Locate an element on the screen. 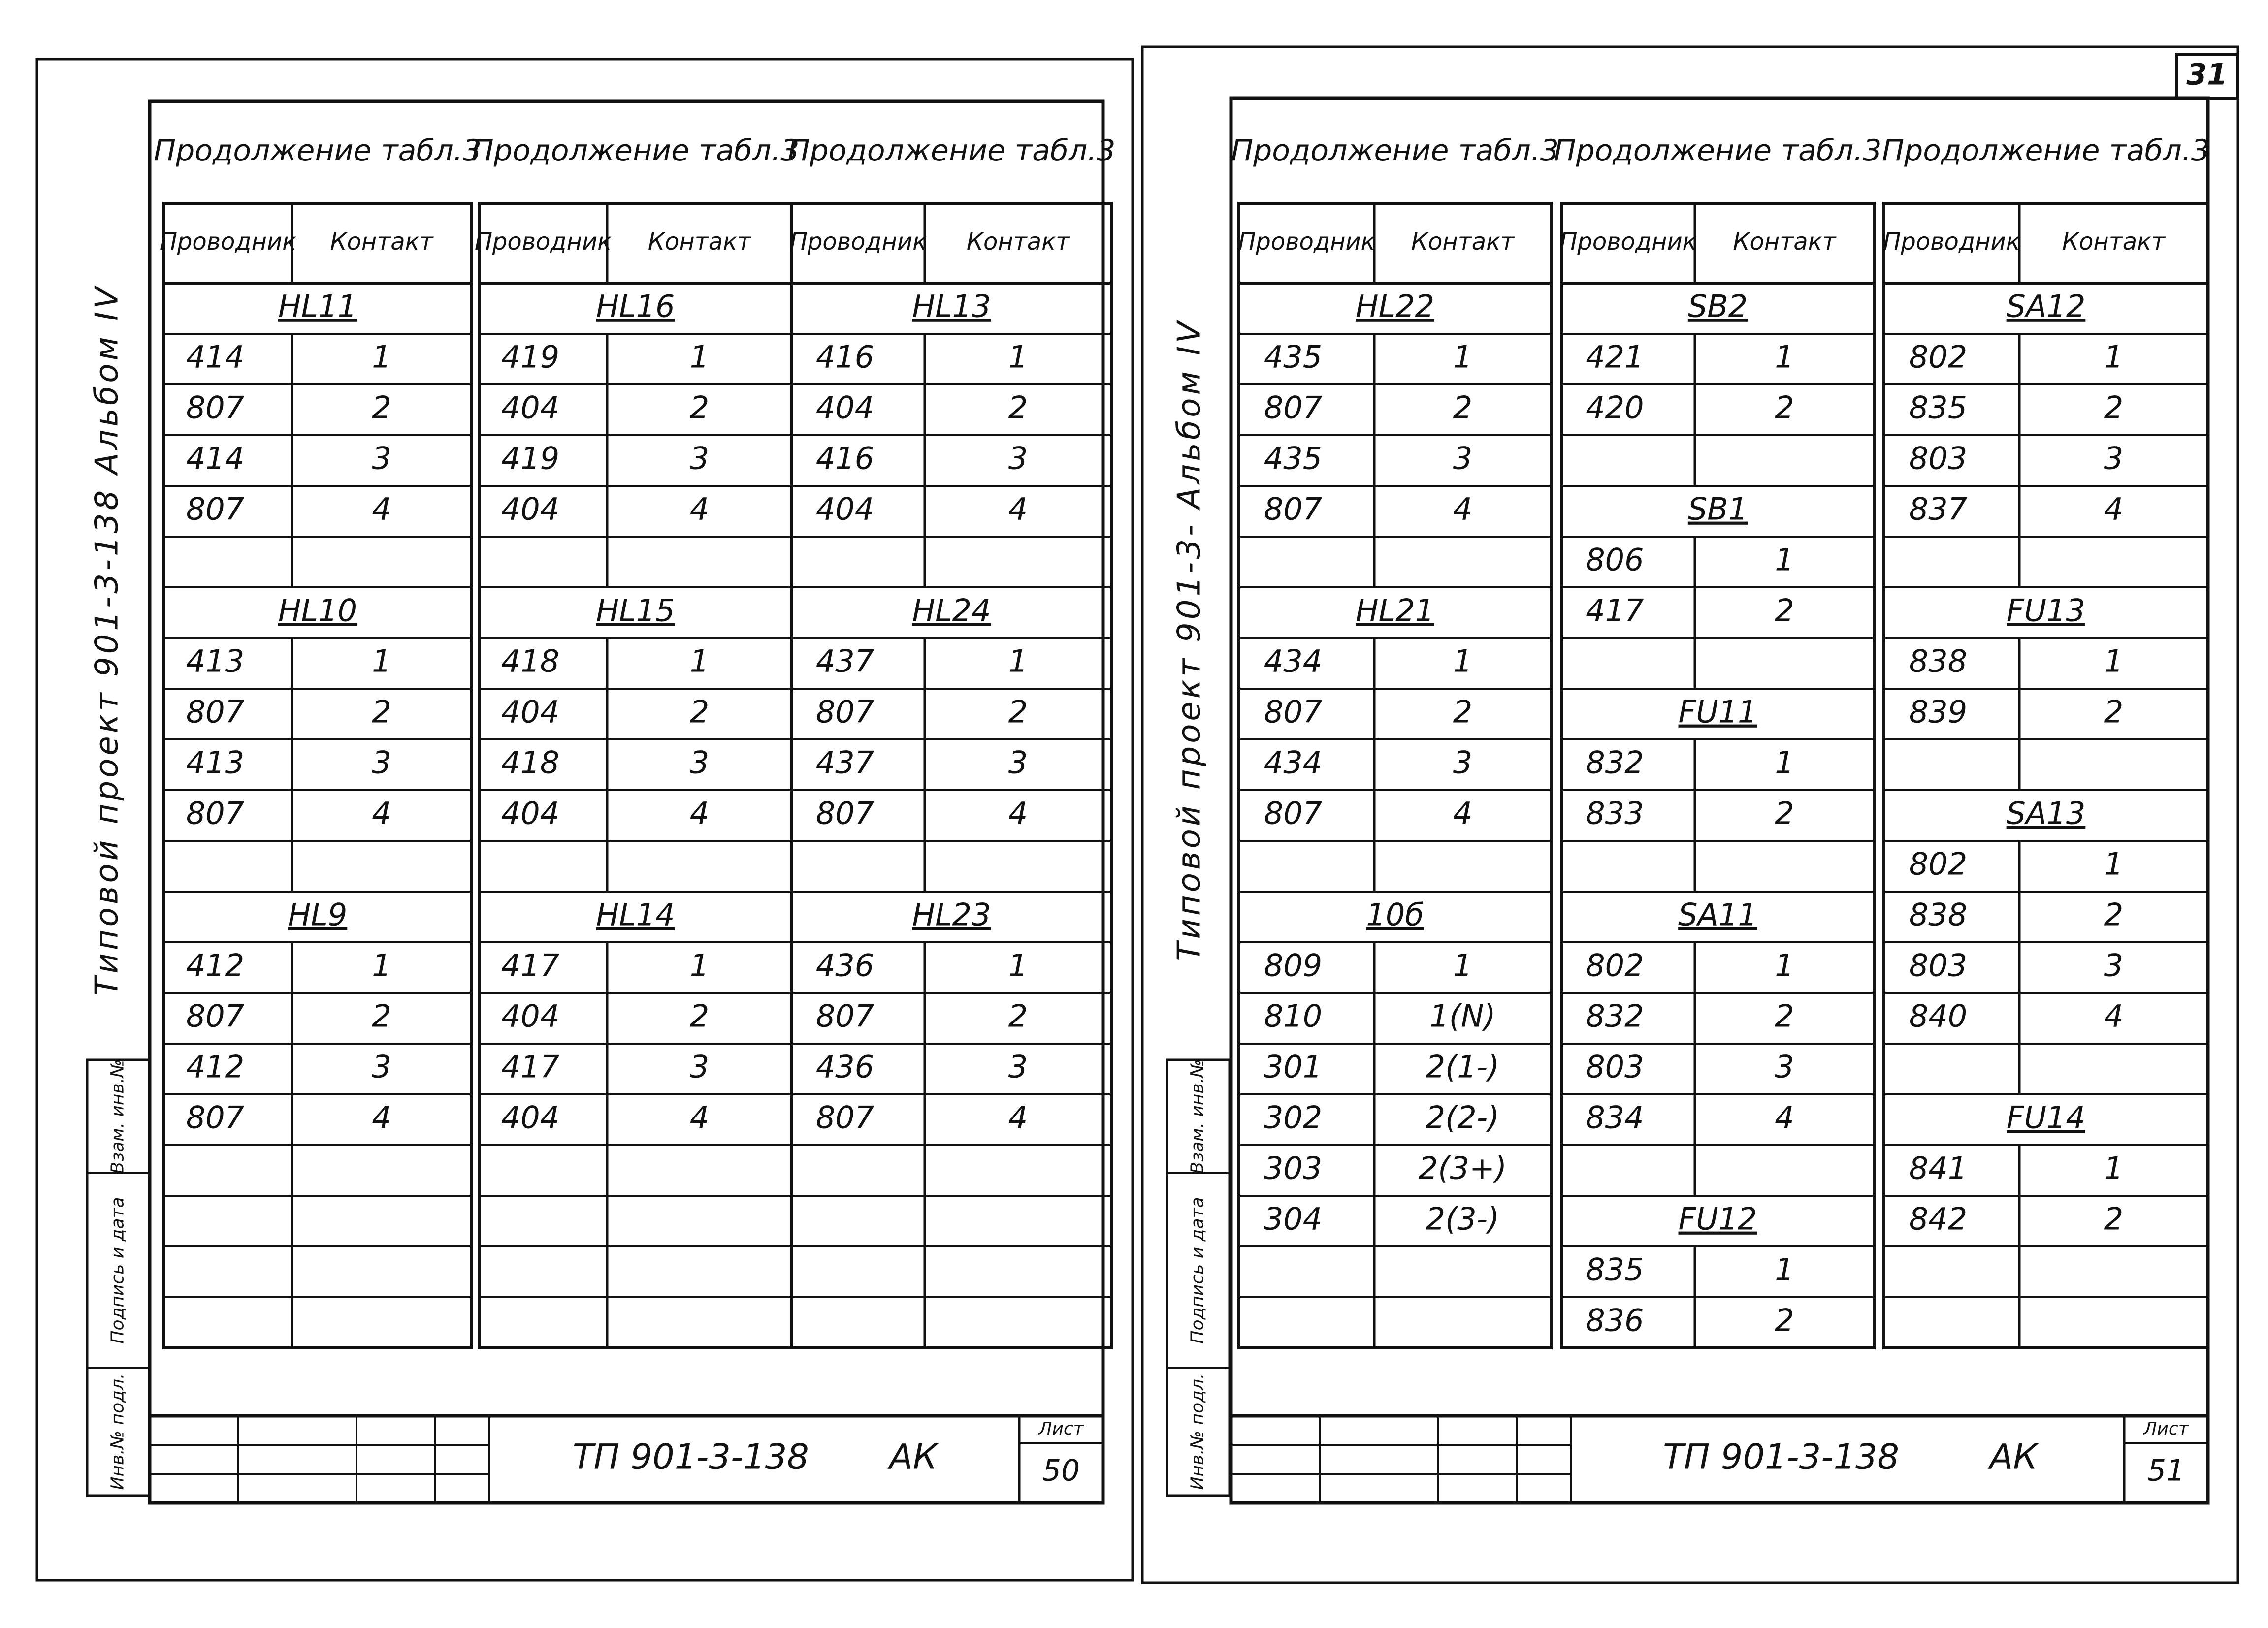 Image resolution: width=2268 pixels, height=1628 pixels. contact: 2(2-) is located at coordinates (1463, 1118).